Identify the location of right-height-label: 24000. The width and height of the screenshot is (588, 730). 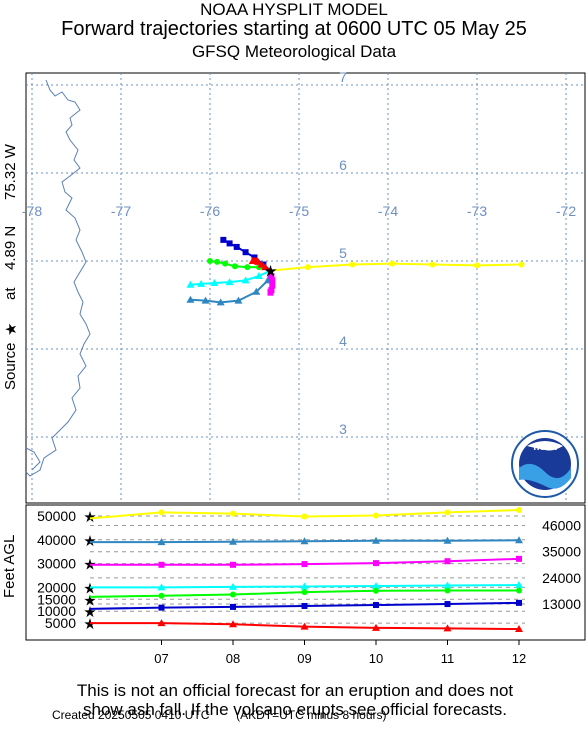
(561, 578).